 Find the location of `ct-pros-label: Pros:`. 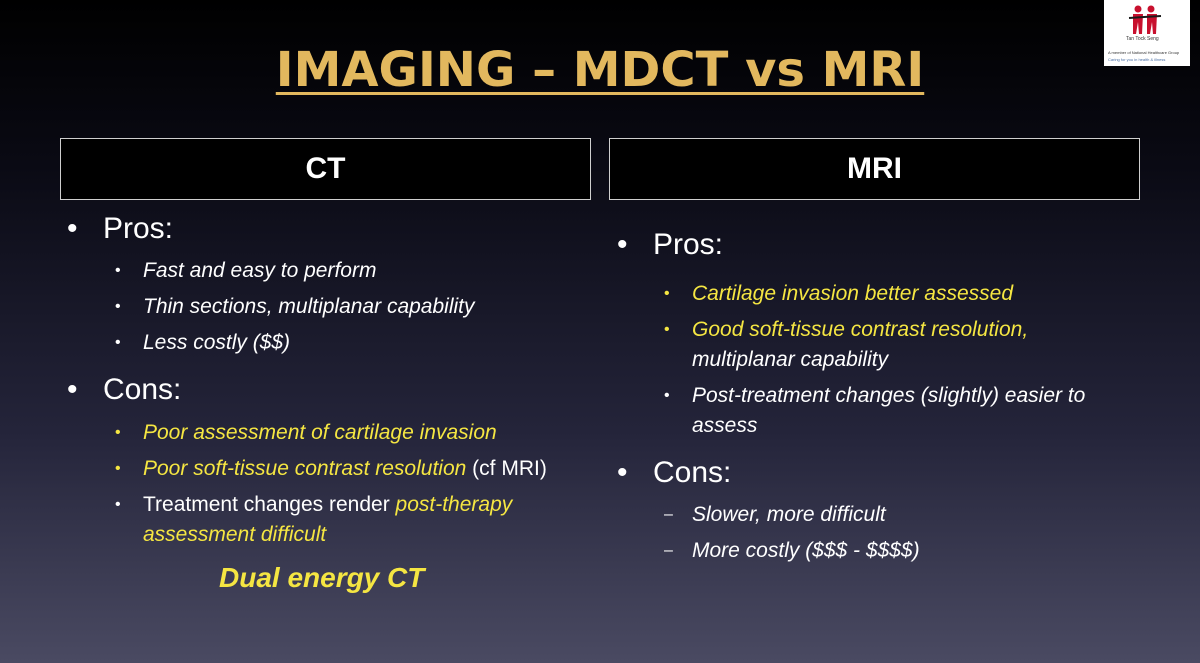

ct-pros-label: Pros: is located at coordinates (138, 228).